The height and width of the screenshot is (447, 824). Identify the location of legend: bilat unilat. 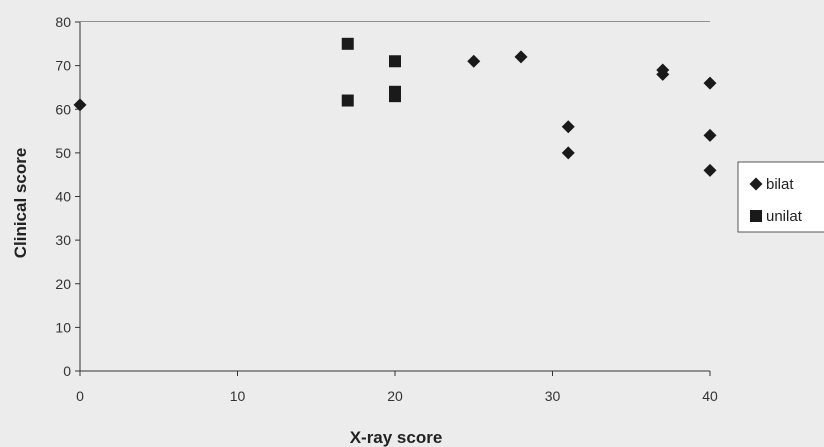
(780, 197).